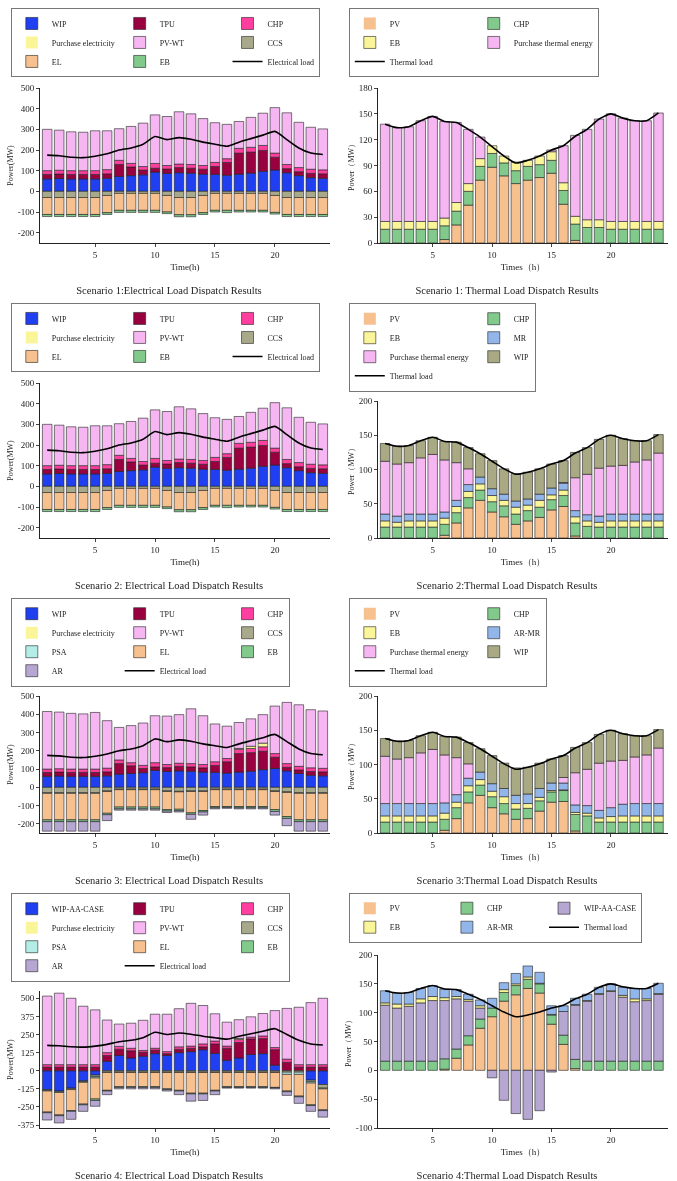 The width and height of the screenshot is (677, 1181). Describe the element at coordinates (507, 290) in the screenshot. I see `text: Scenario 1: Thermal Load Dispatch Results` at that location.